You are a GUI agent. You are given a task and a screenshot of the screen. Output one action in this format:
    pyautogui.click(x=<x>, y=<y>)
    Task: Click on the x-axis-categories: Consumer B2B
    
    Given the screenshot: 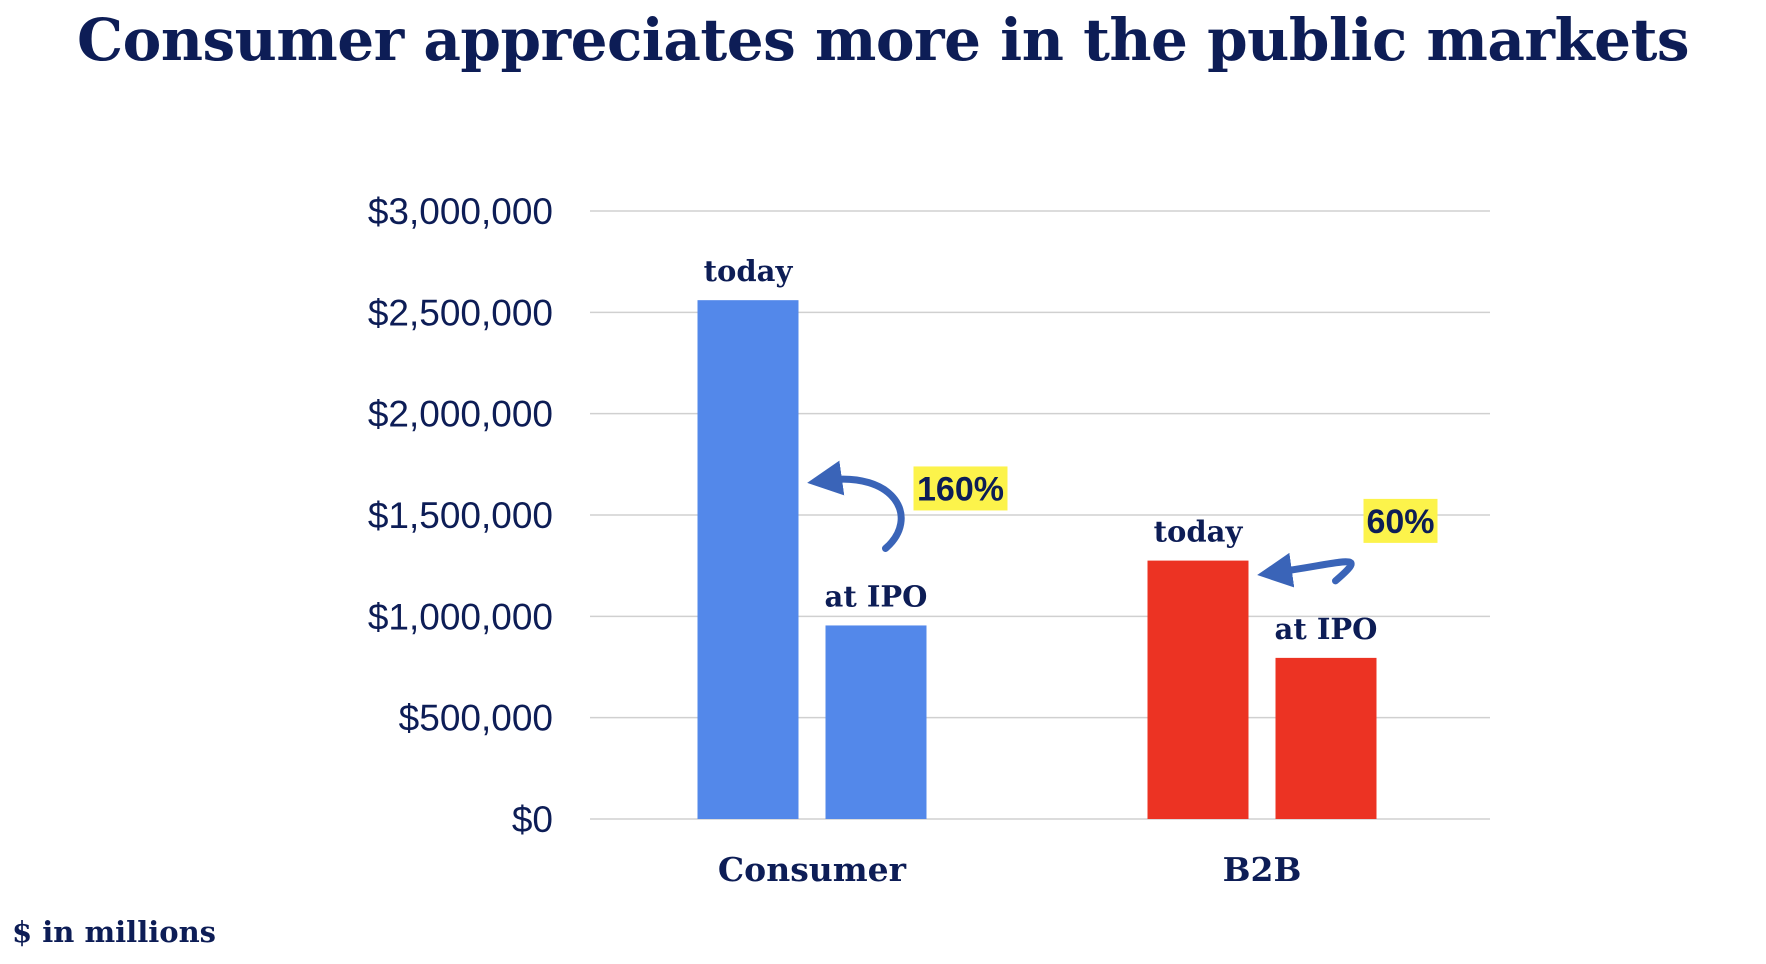 What is the action you would take?
    pyautogui.click(x=1009, y=869)
    